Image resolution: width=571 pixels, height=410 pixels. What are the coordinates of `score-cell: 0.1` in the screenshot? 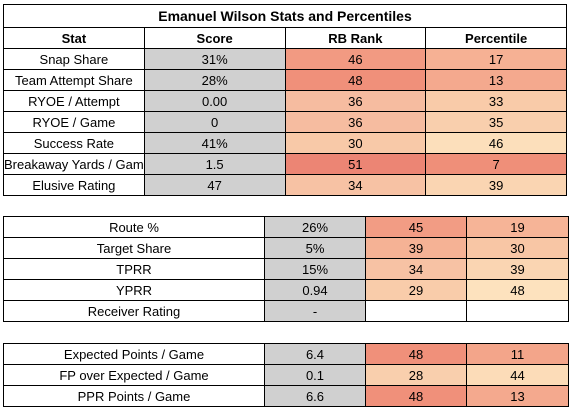 It's located at (315, 375).